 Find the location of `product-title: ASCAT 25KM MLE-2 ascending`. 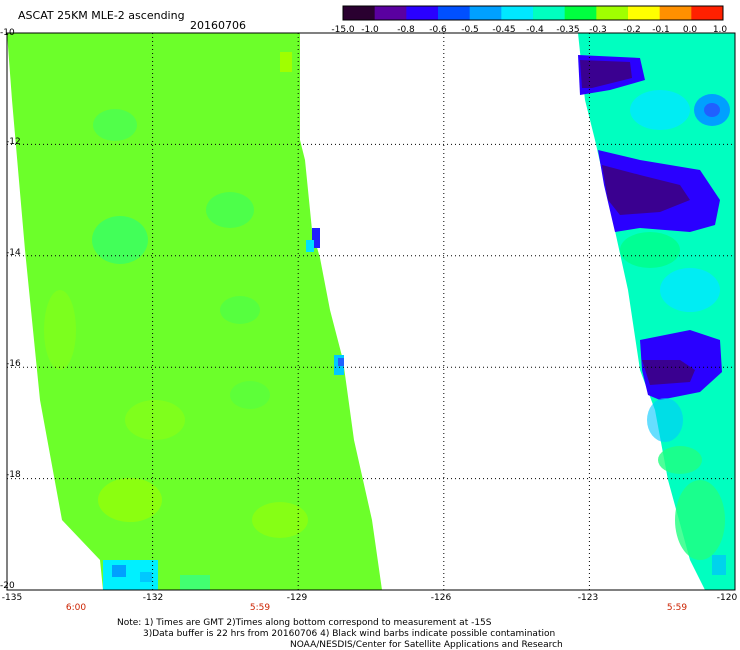

product-title: ASCAT 25KM MLE-2 ascending is located at coordinates (101, 15).